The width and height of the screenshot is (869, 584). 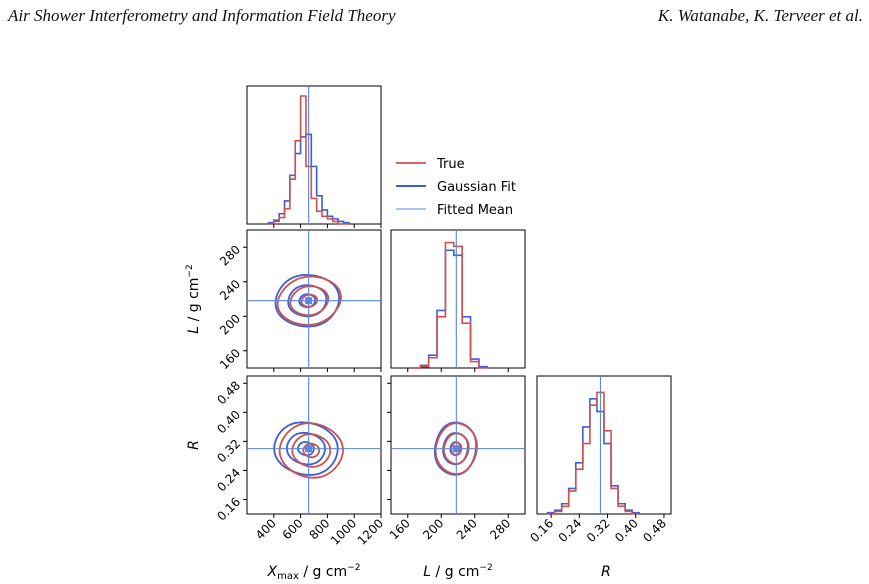 I want to click on R-vs-xmax-ytick-label: 0.32, so click(x=228, y=451).